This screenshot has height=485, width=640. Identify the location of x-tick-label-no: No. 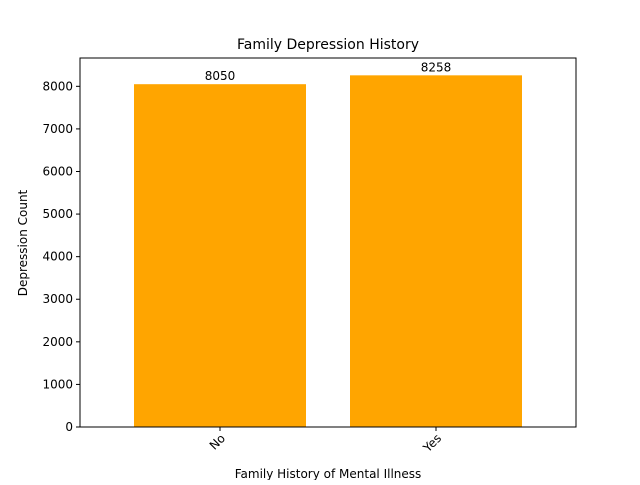
(217, 441).